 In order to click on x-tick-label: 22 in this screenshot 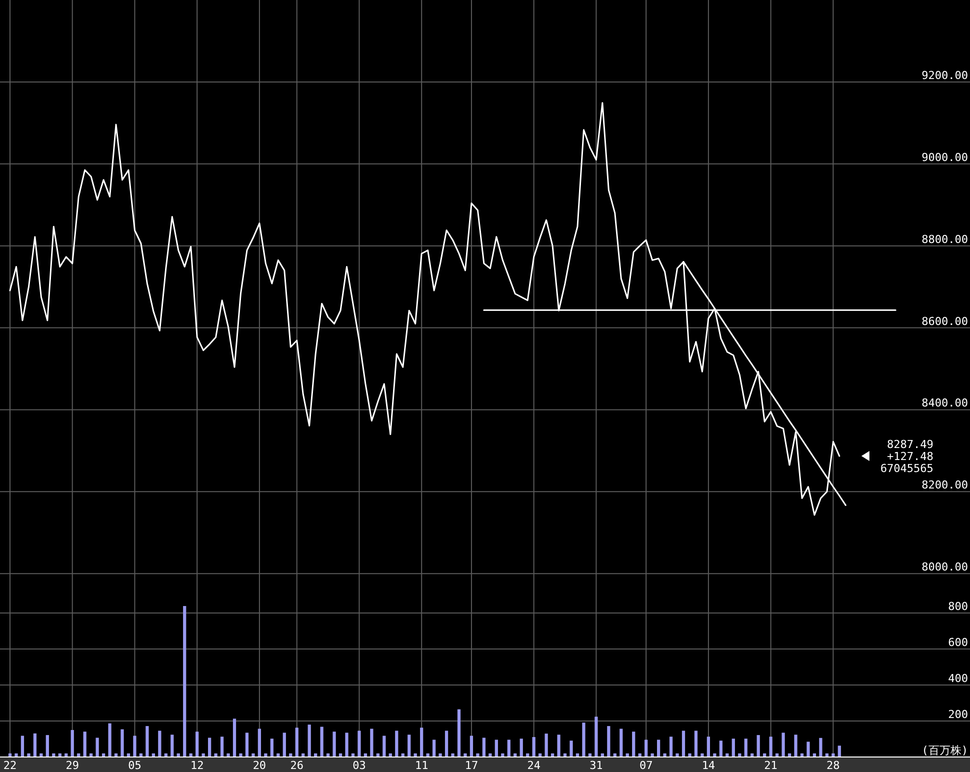, I will do `click(10, 765)`.